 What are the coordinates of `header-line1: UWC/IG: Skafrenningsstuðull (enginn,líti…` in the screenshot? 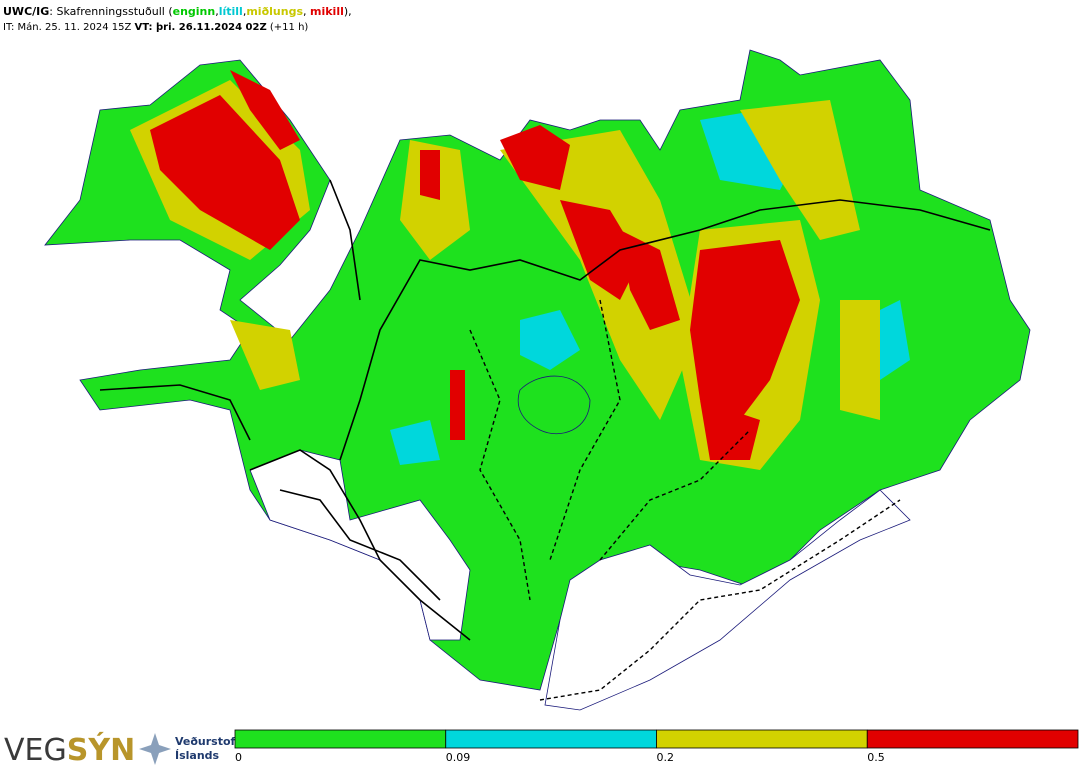 It's located at (177, 11).